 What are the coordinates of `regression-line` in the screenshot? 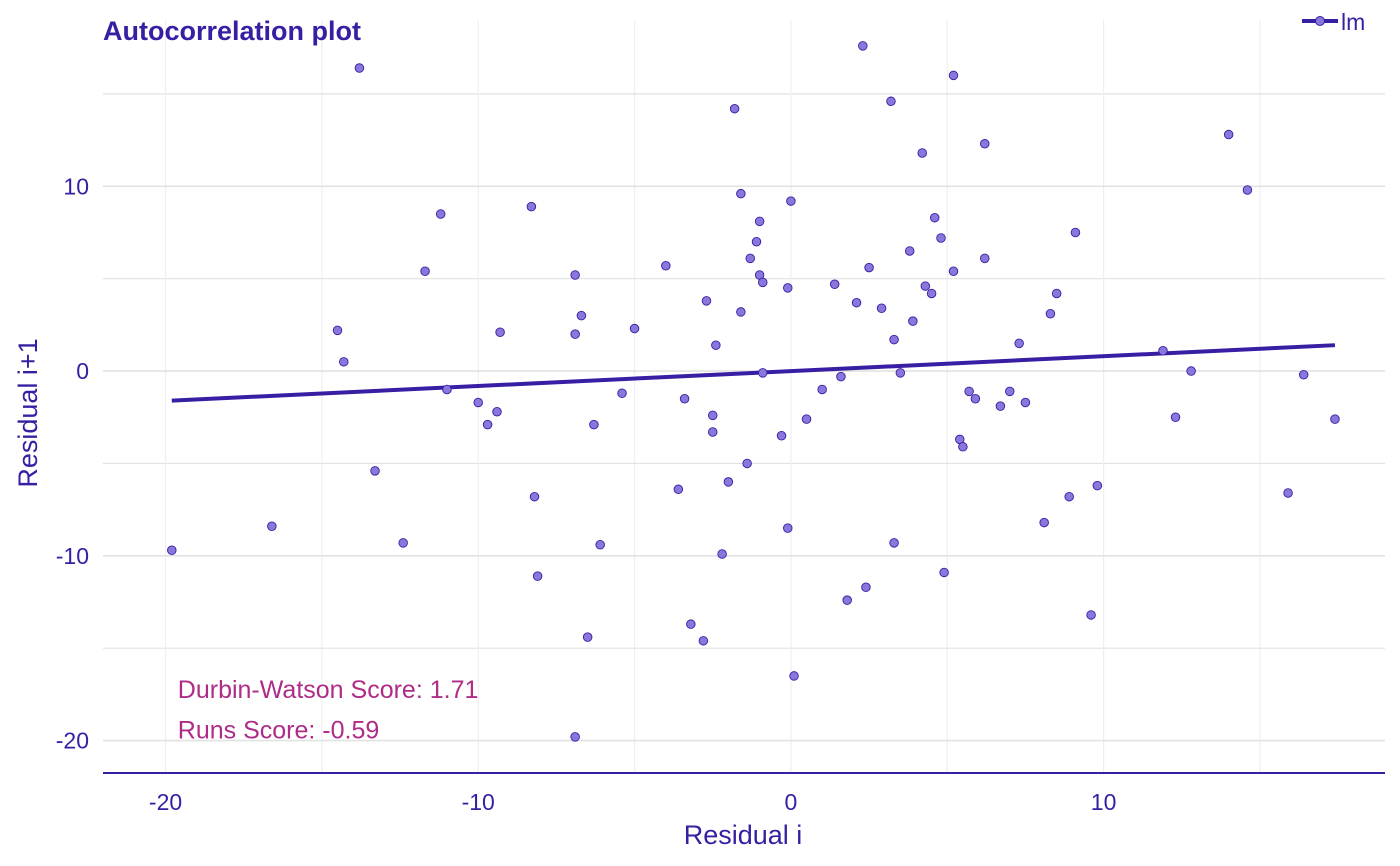 It's located at (753, 373).